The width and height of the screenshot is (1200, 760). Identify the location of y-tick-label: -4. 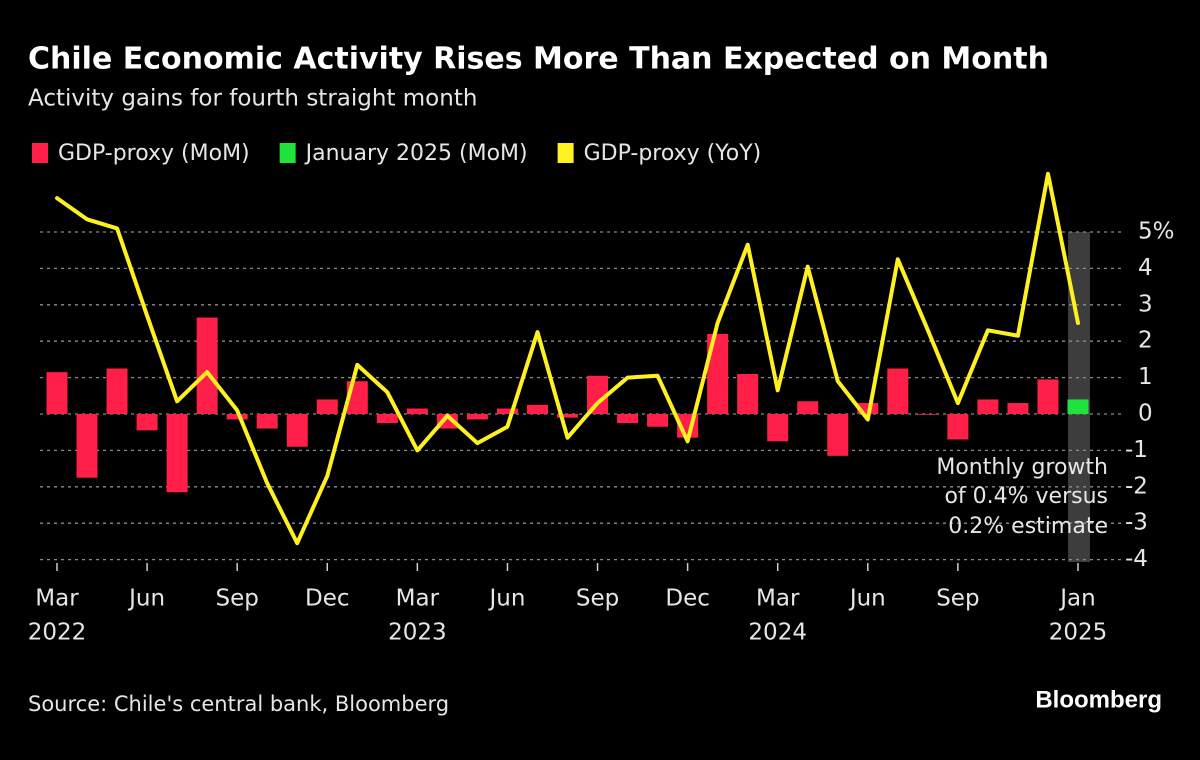
(1136, 559).